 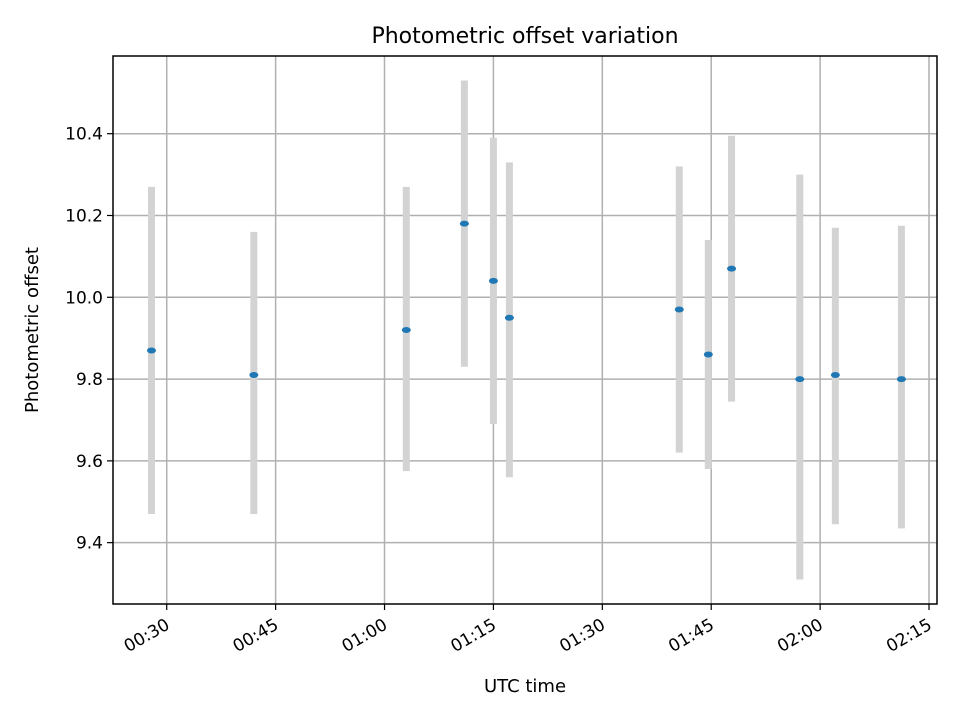 I want to click on x-tick-label: 01:30, so click(x=582, y=636).